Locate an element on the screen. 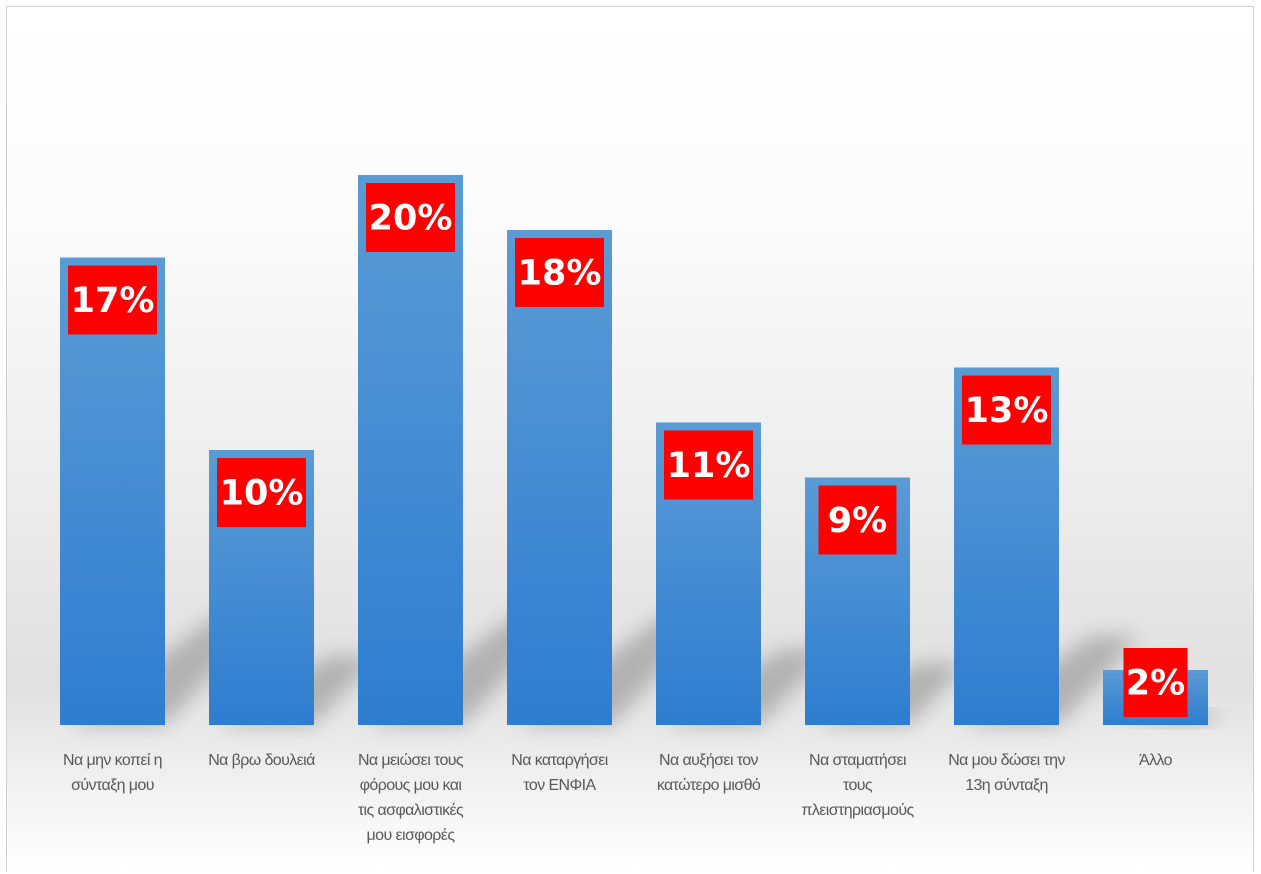 This screenshot has width=1261, height=874. value-label: 9% is located at coordinates (857, 521).